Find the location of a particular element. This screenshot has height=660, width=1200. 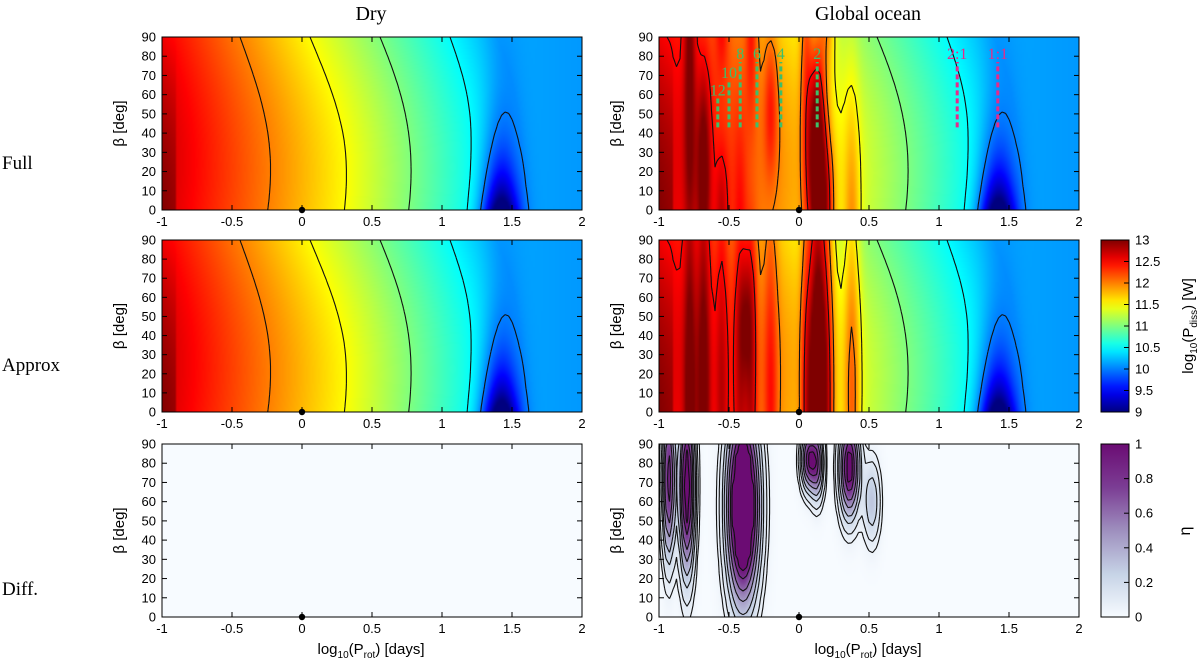

resonance-green-label: 6 is located at coordinates (757, 54).